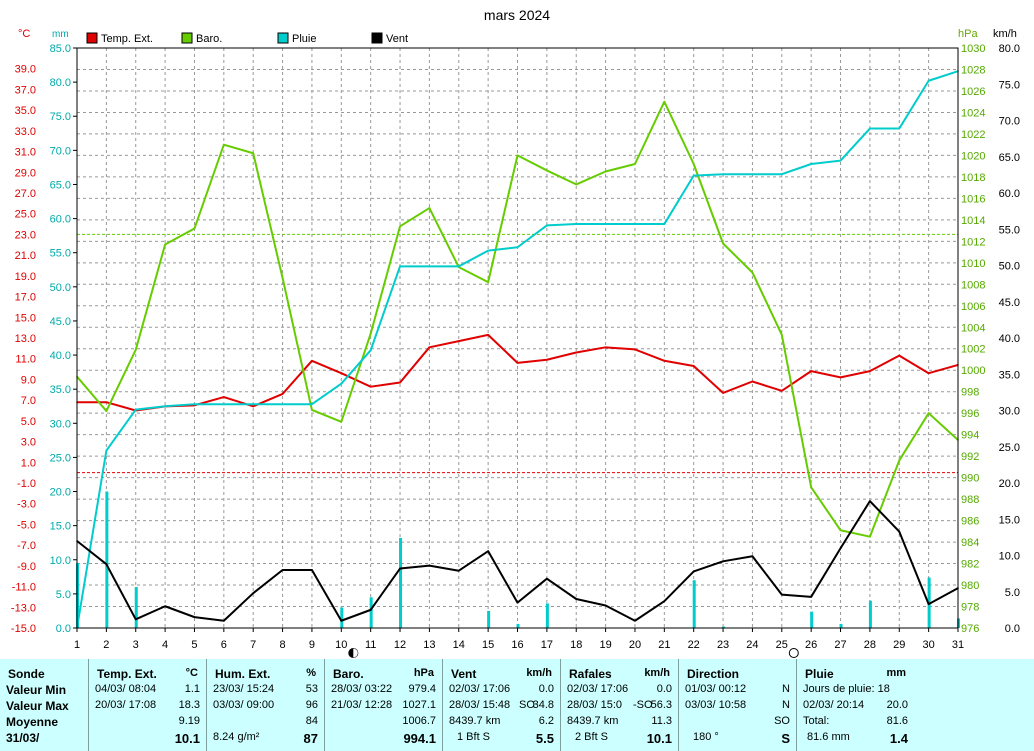 The width and height of the screenshot is (1034, 751). What do you see at coordinates (517, 645) in the screenshot?
I see `tick-label-day: 16` at bounding box center [517, 645].